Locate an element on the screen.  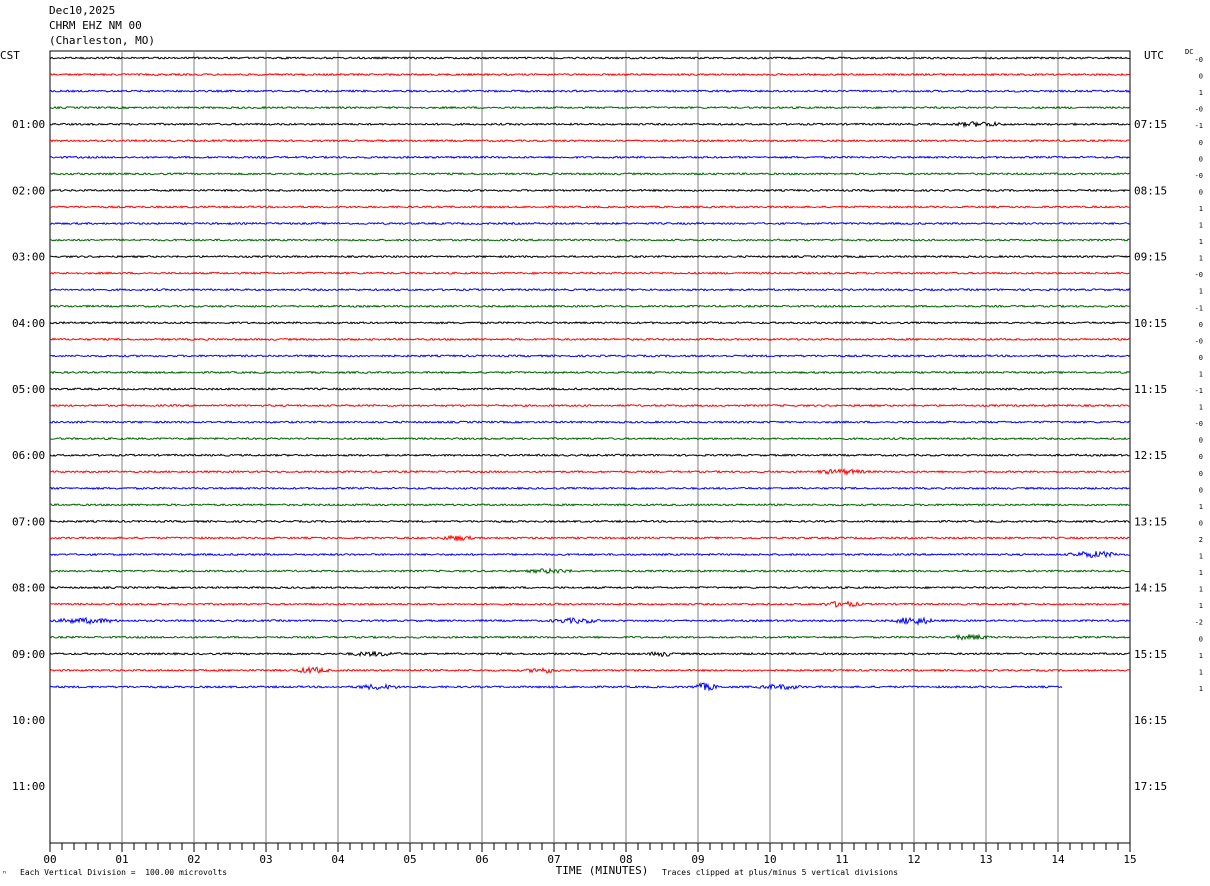
footer-mark: ⁿ is located at coordinates (4, 873).